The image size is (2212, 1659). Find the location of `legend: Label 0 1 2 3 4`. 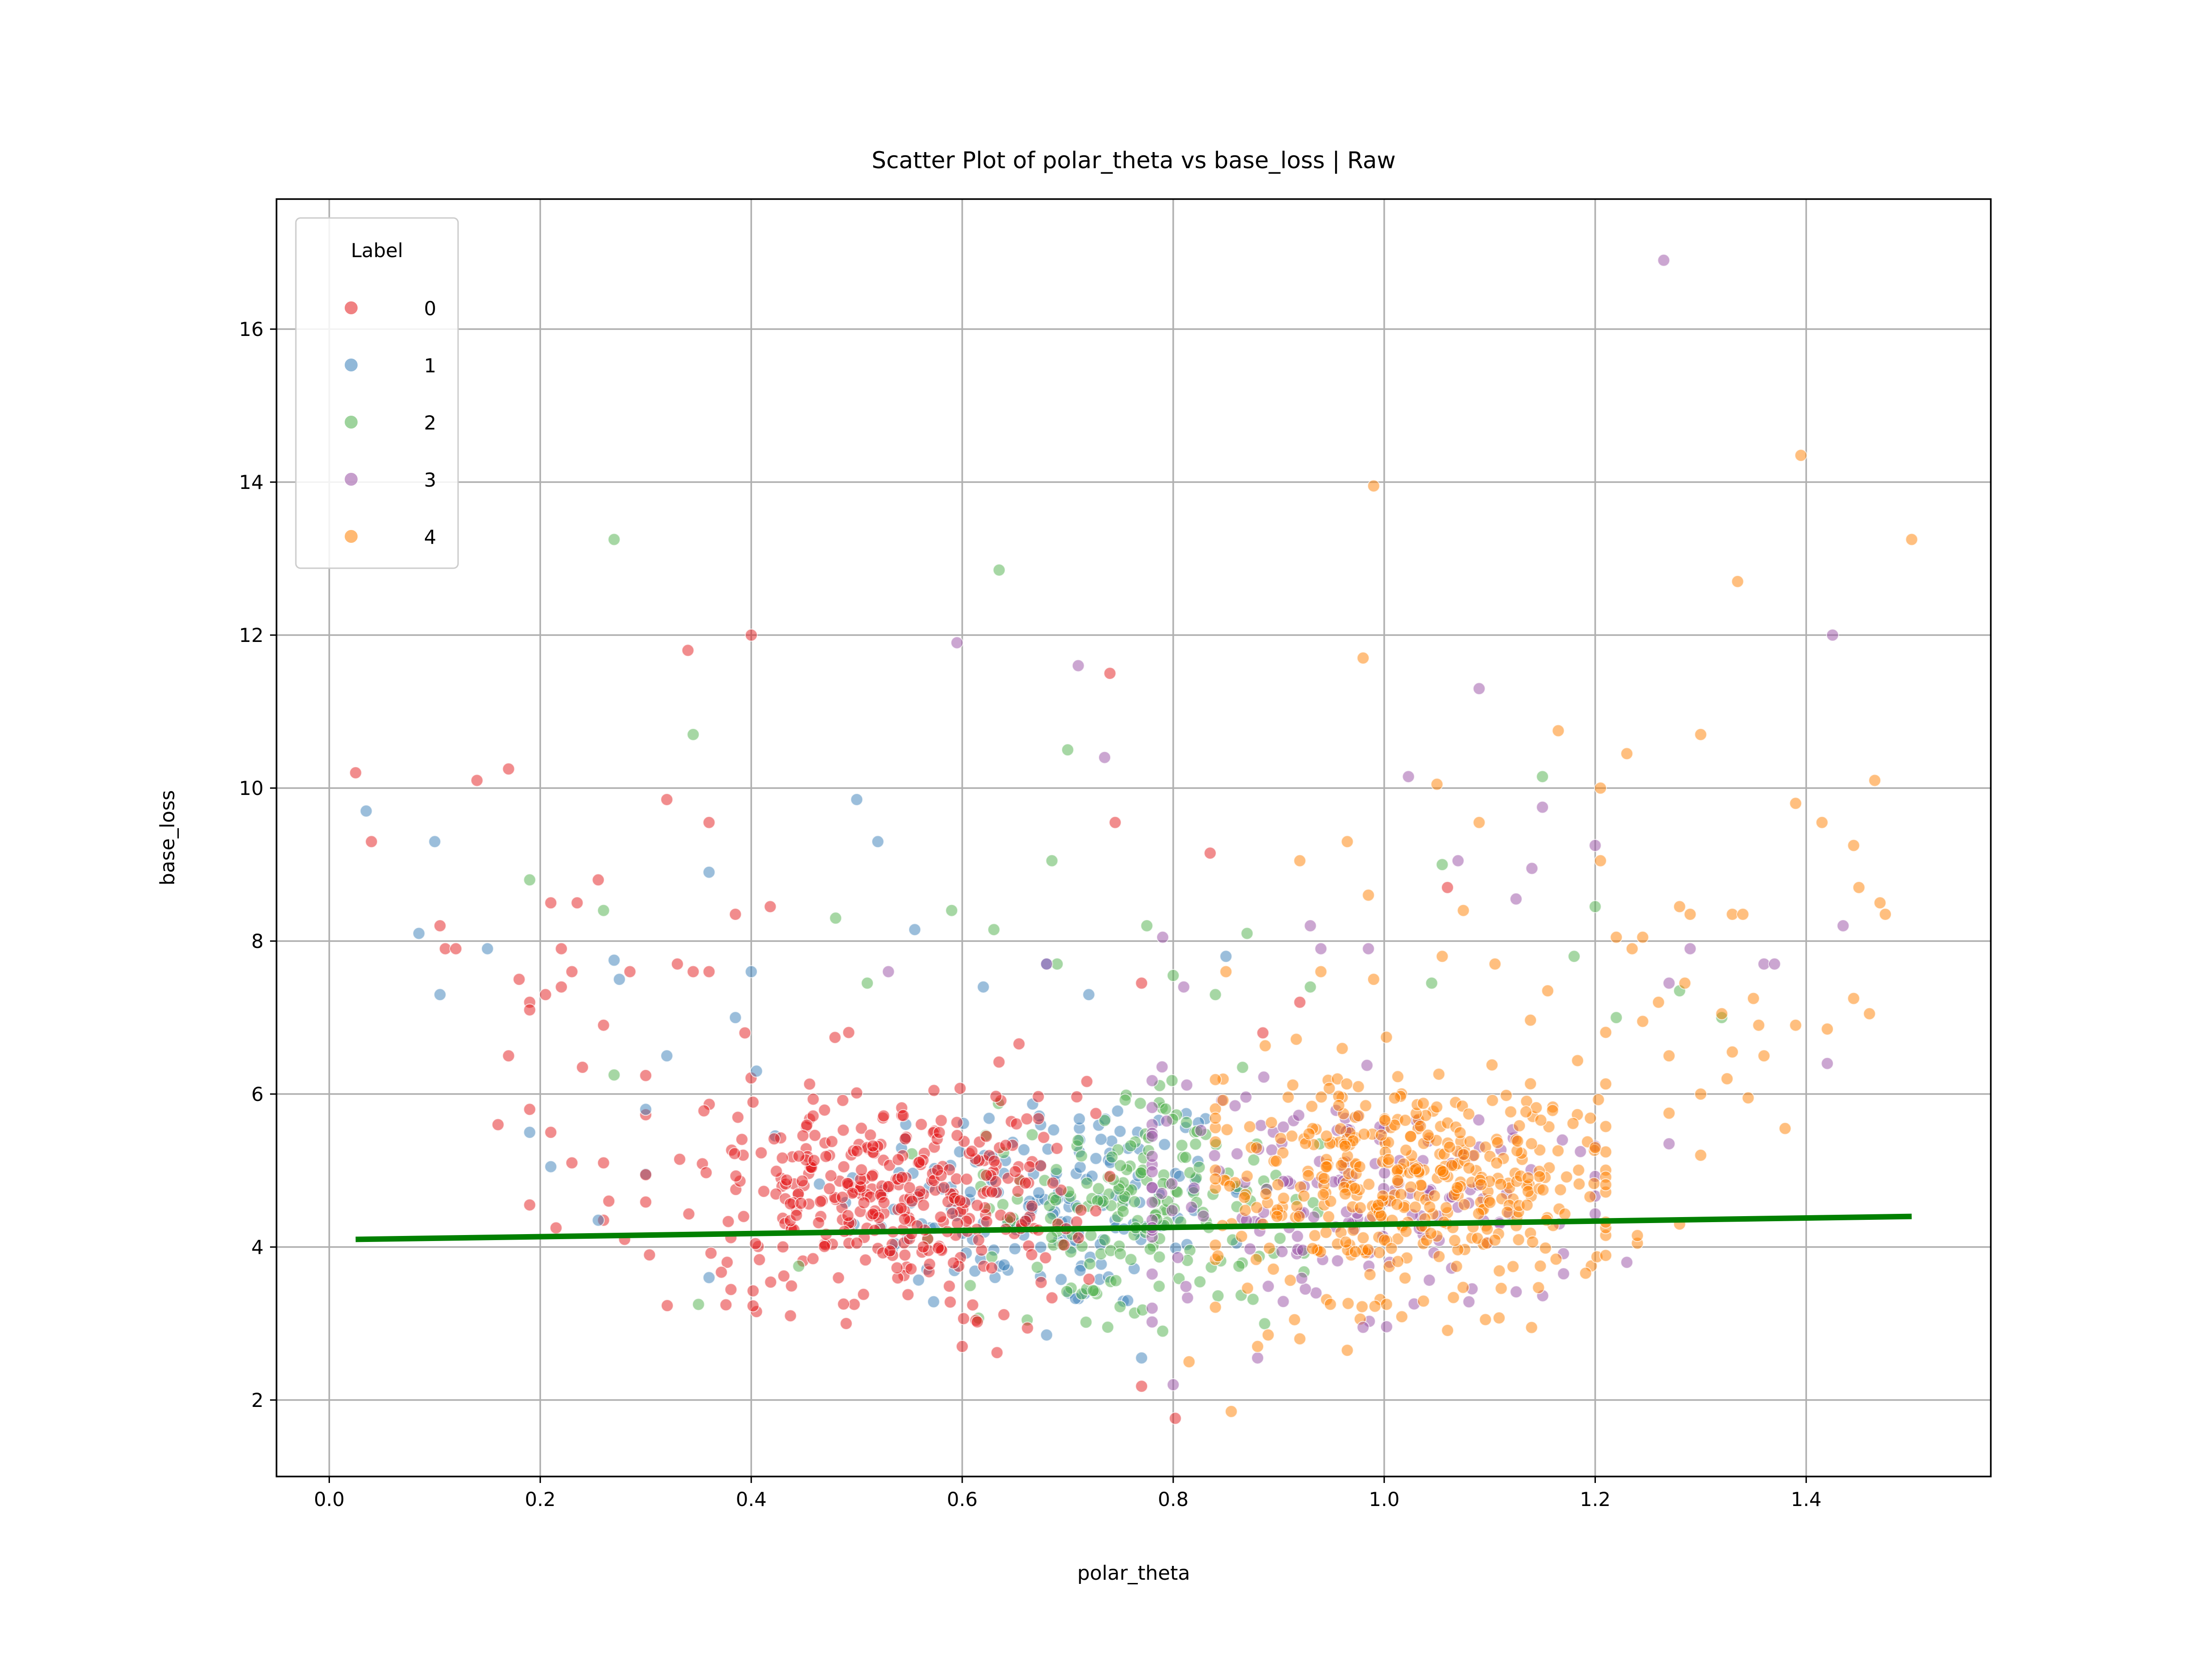

legend: Label 0 1 2 3 4 is located at coordinates (377, 393).